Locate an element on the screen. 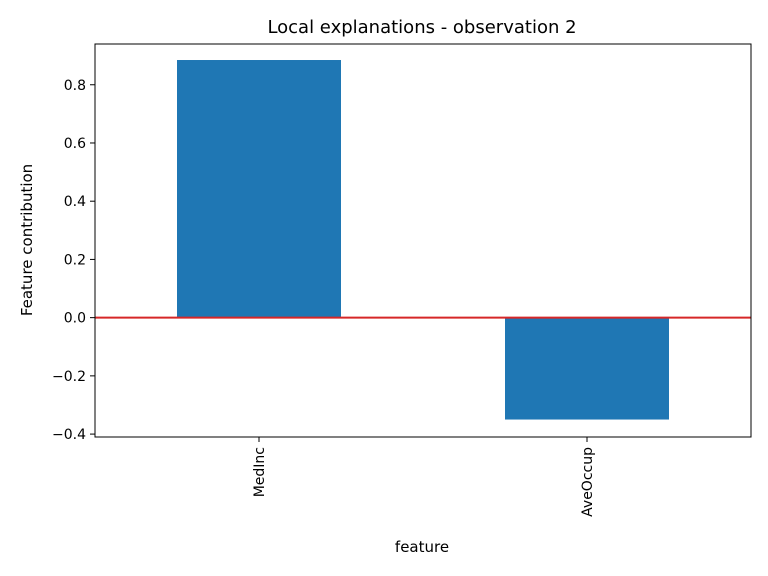 The image size is (768, 576). y-tick-label: −0.4 is located at coordinates (69, 435).